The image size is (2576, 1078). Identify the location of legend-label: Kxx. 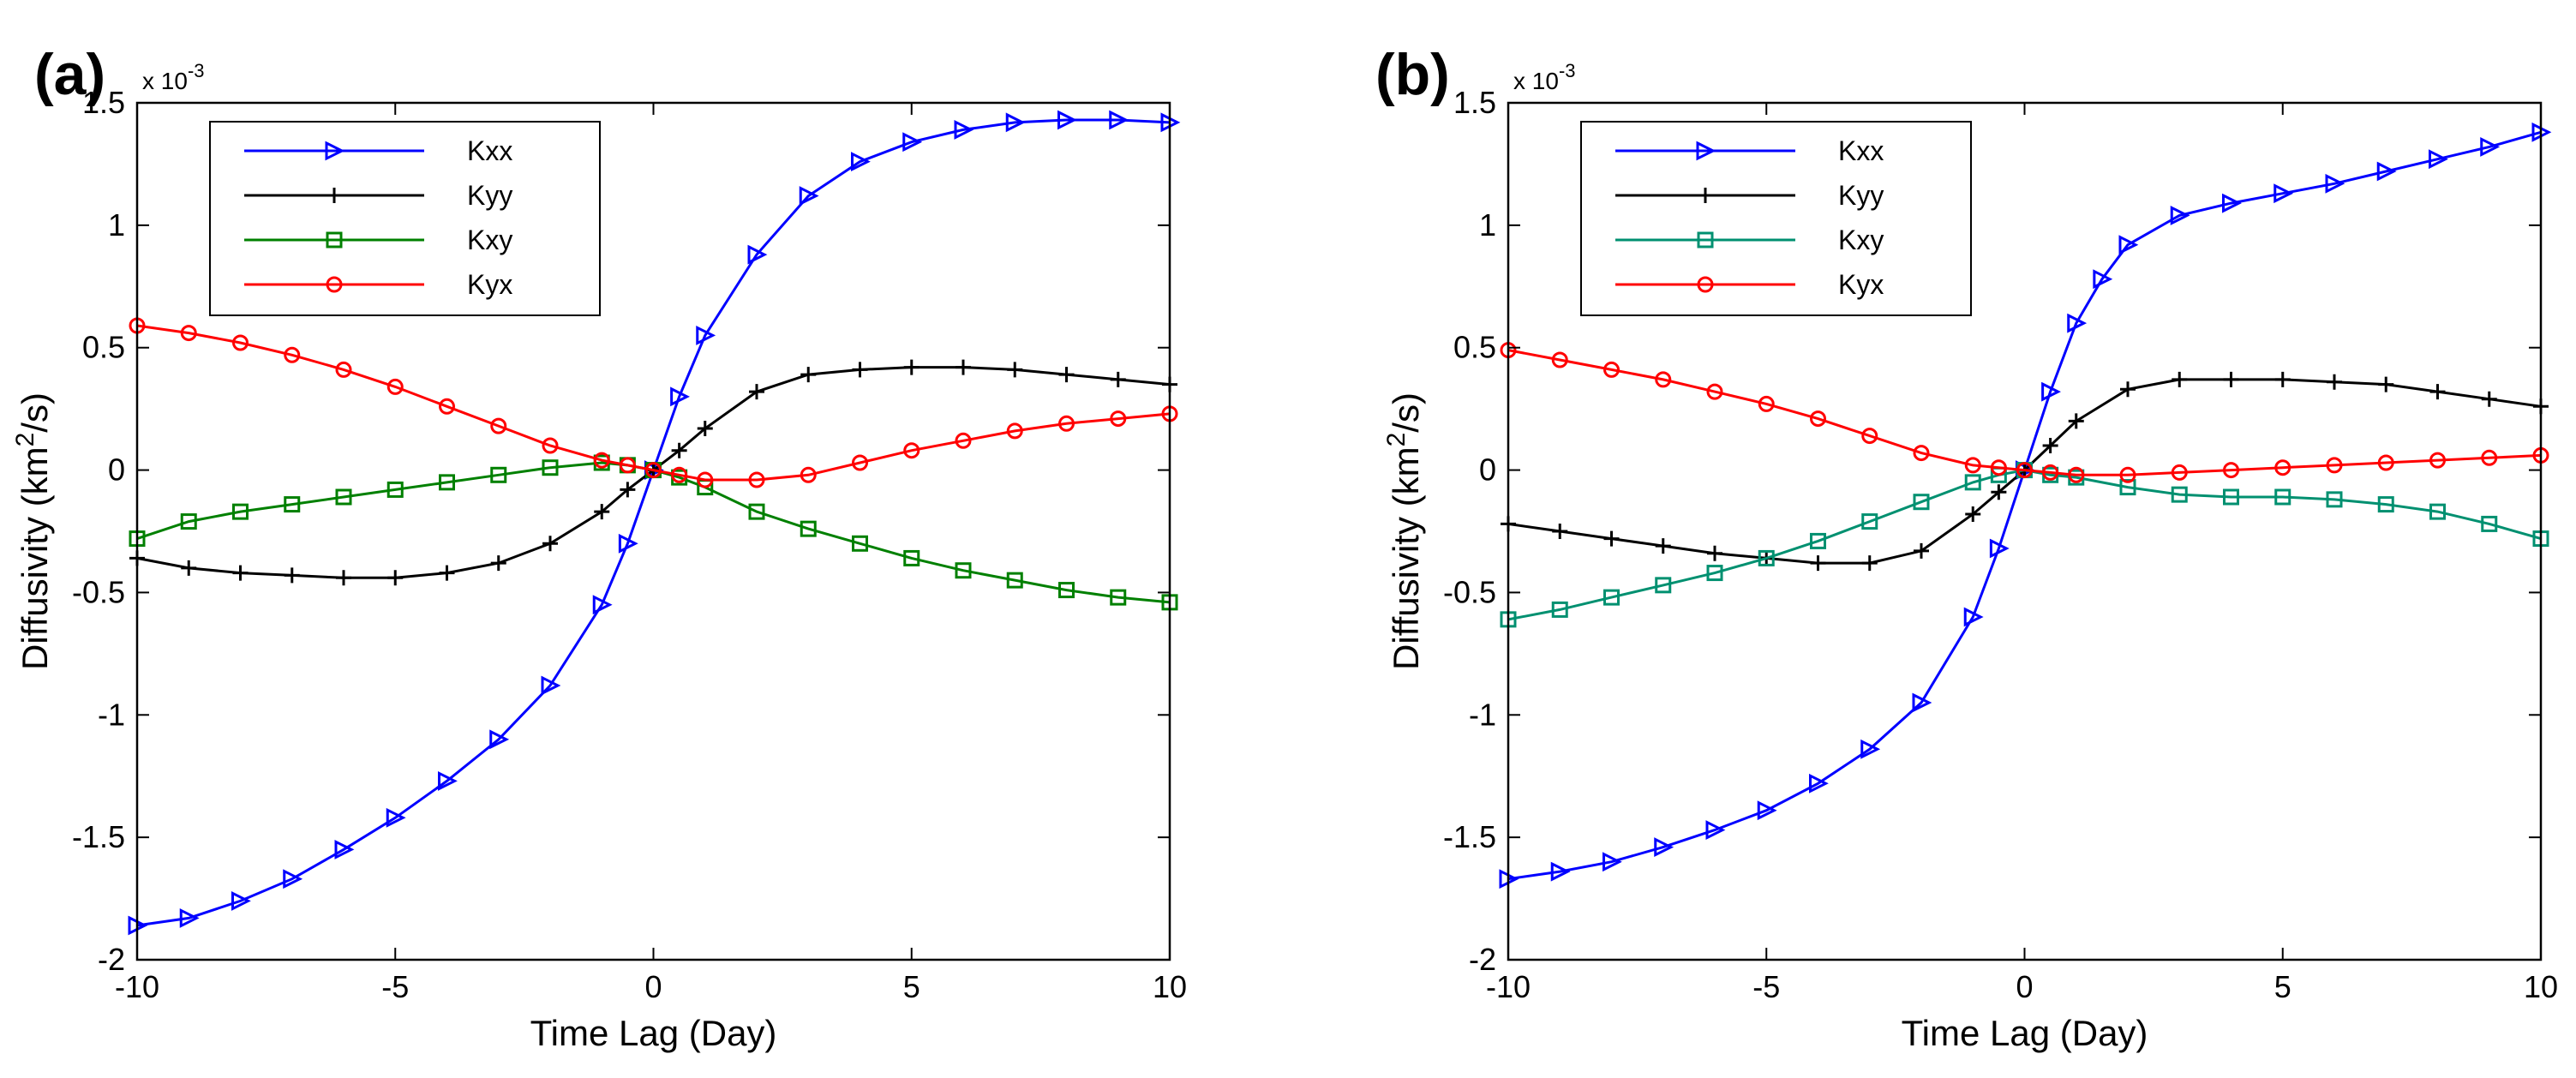
(489, 151).